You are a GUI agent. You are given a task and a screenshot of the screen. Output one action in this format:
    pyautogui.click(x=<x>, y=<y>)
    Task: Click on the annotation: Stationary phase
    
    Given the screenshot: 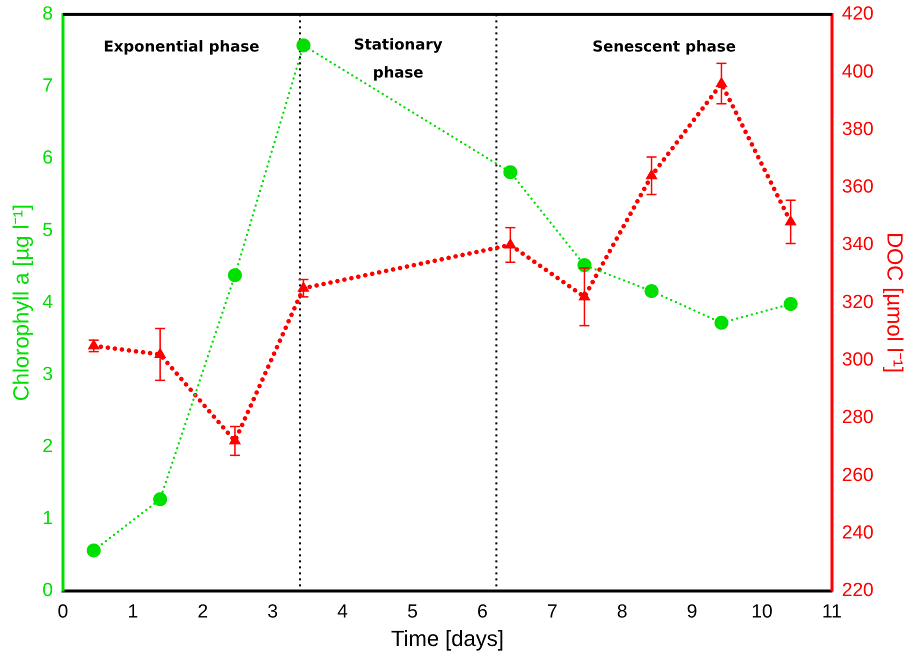 What is the action you would take?
    pyautogui.click(x=398, y=58)
    